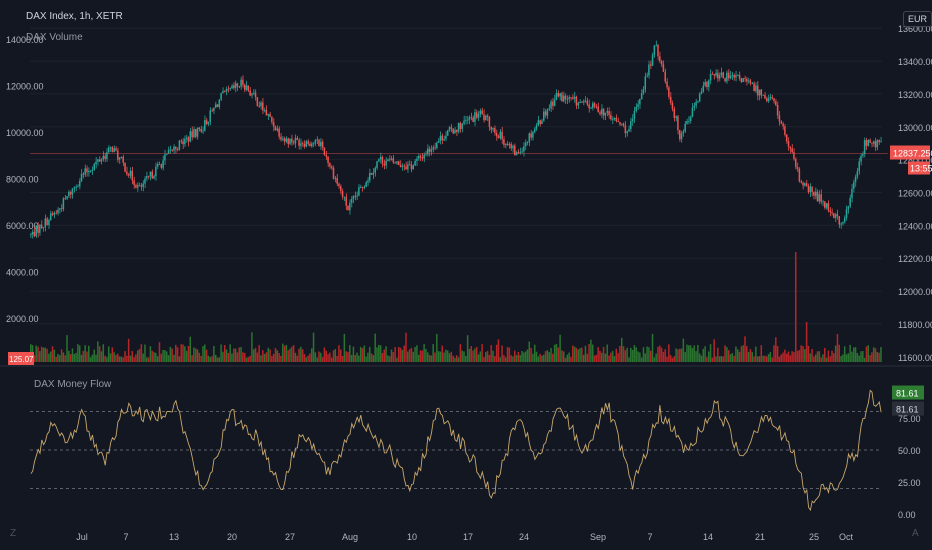 Image resolution: width=932 pixels, height=550 pixels. What do you see at coordinates (910, 152) in the screenshot?
I see `last-price-badge` at bounding box center [910, 152].